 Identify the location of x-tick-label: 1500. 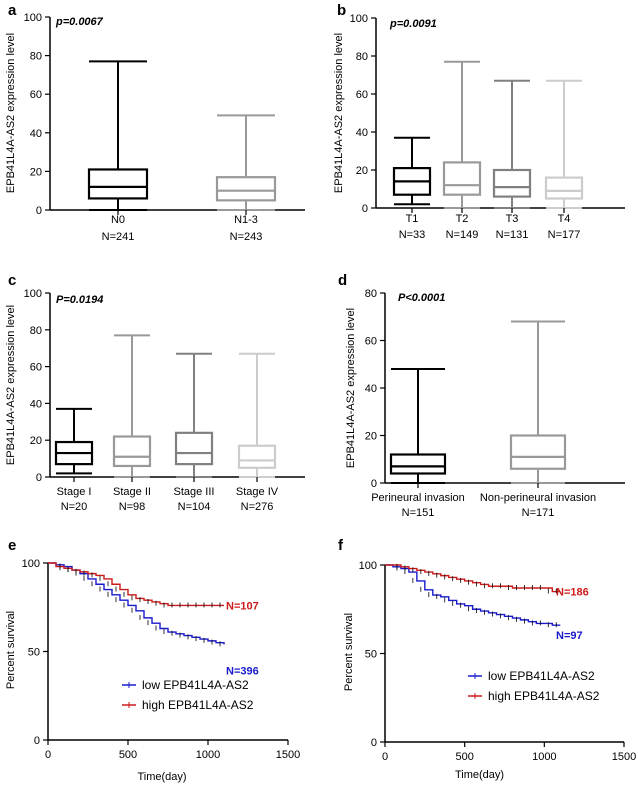
(288, 755).